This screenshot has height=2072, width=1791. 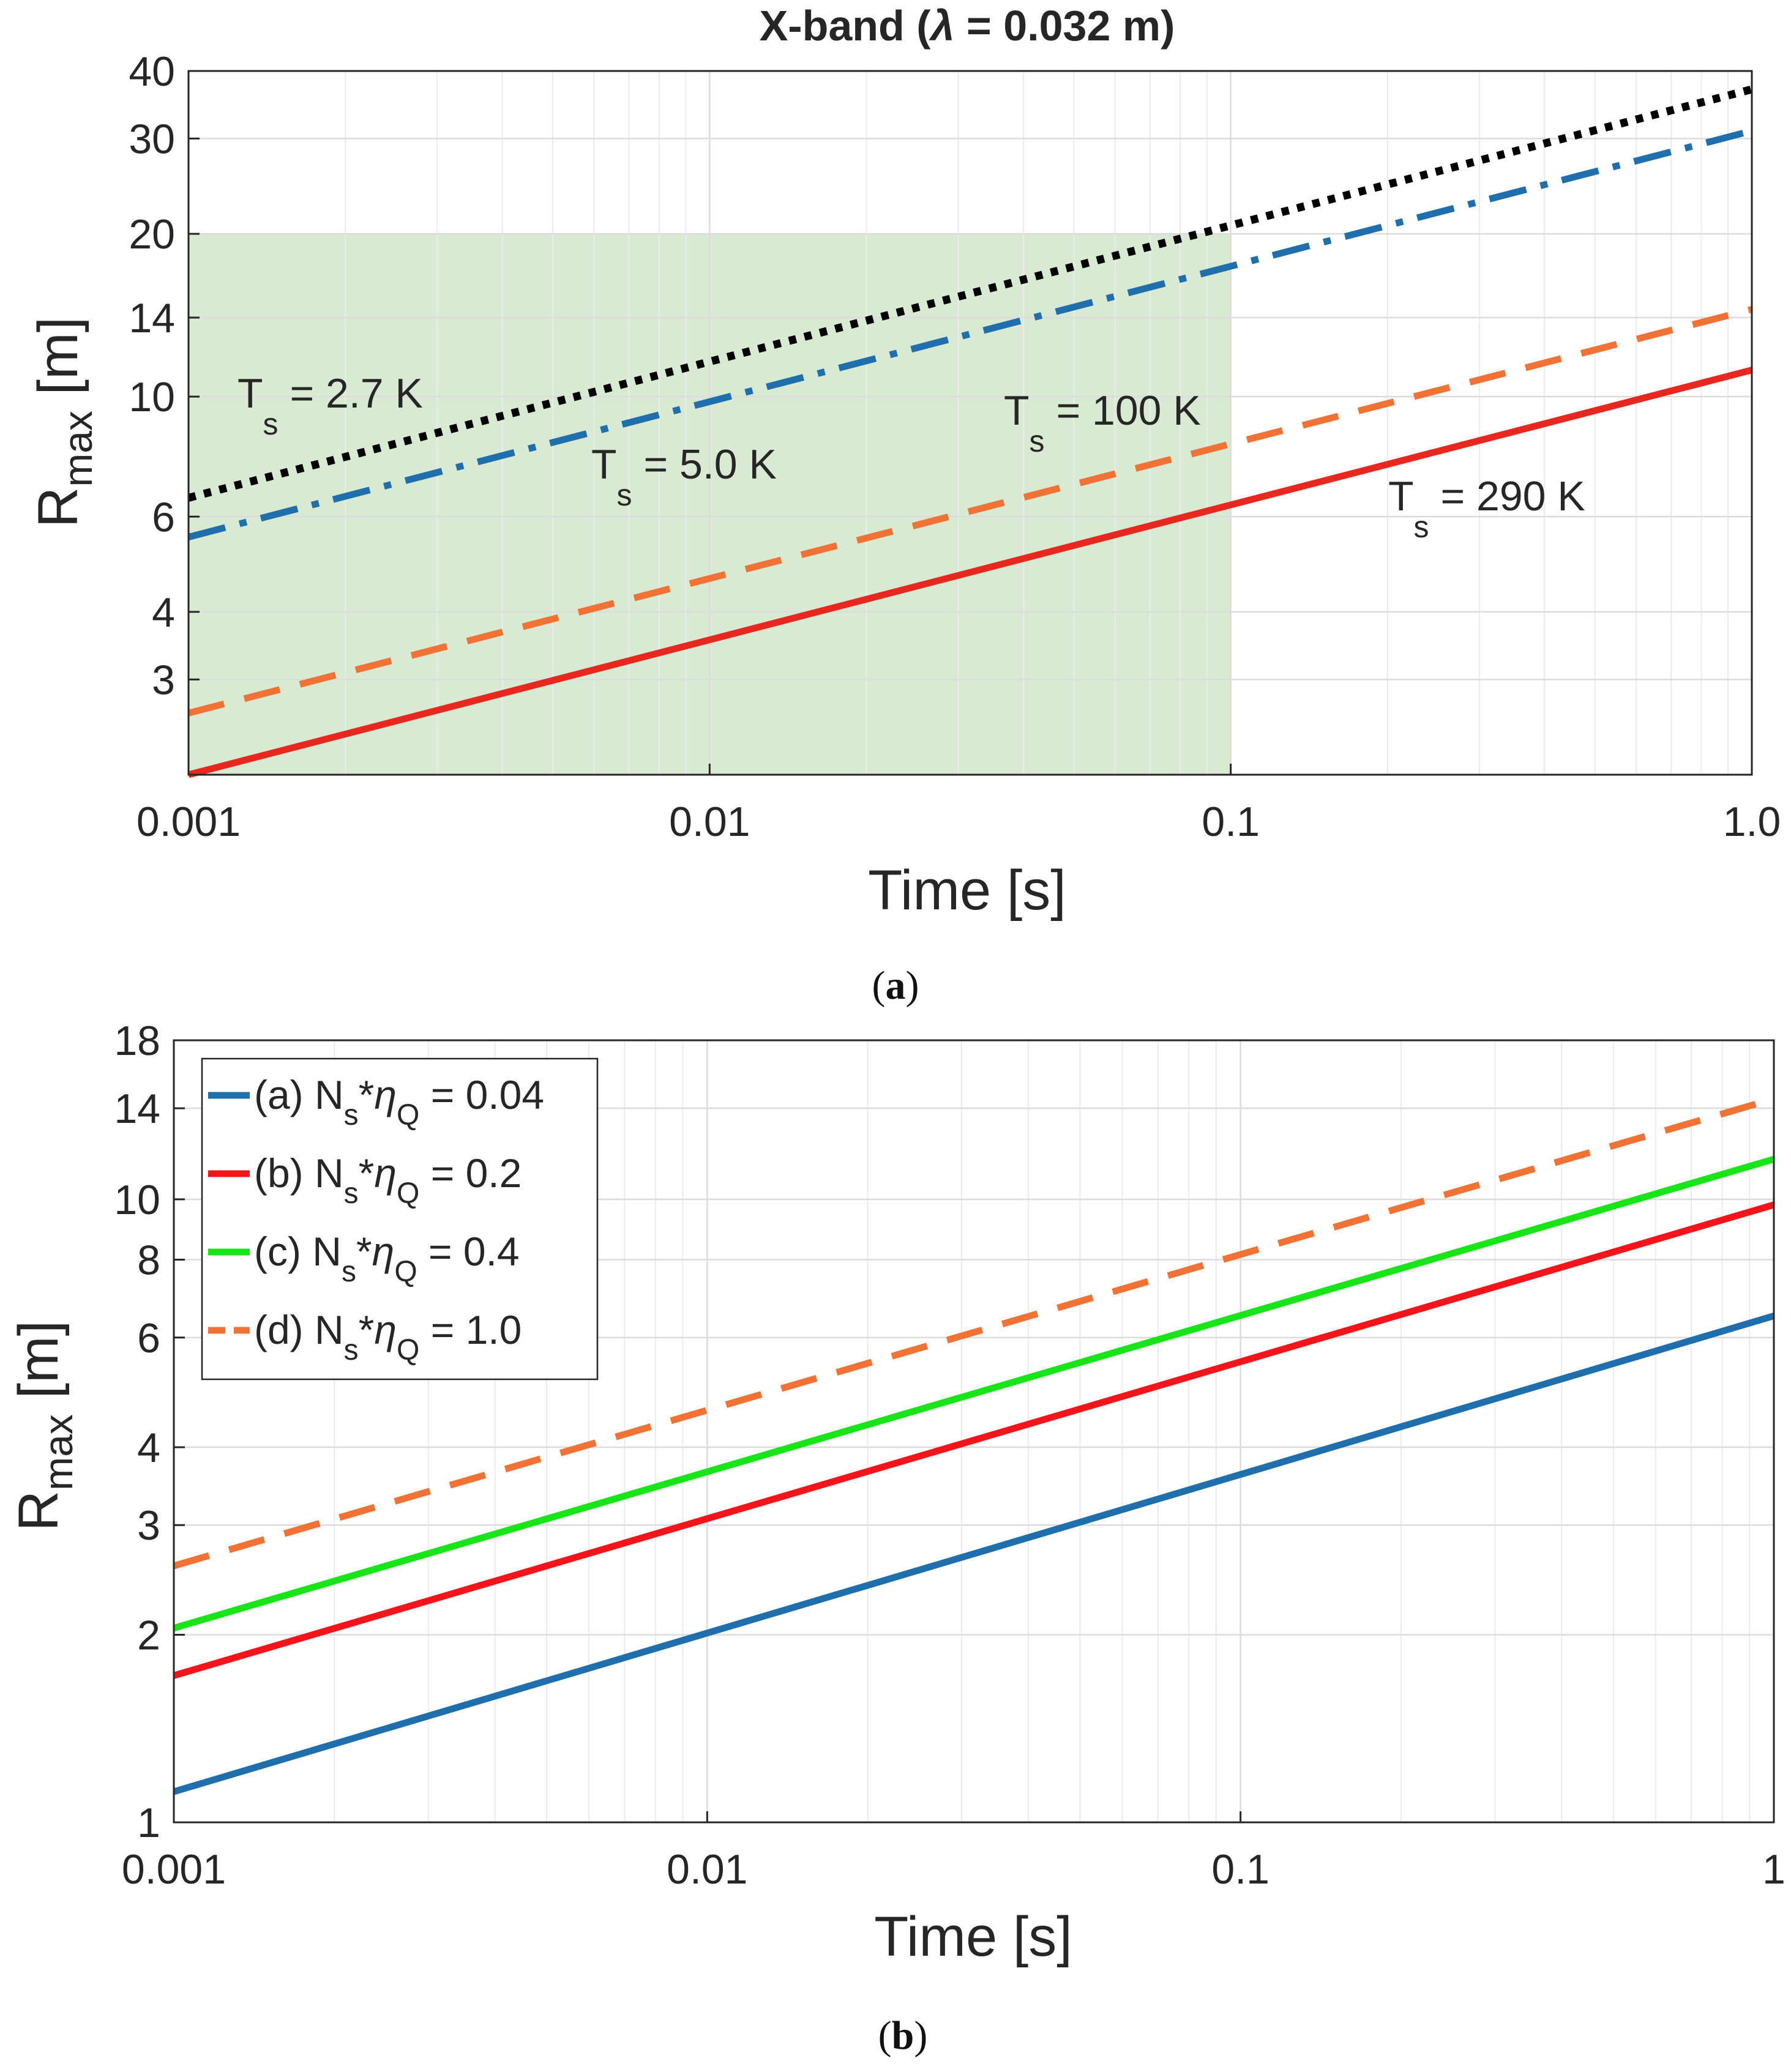 I want to click on chart-a-caption: (a), so click(x=895, y=985).